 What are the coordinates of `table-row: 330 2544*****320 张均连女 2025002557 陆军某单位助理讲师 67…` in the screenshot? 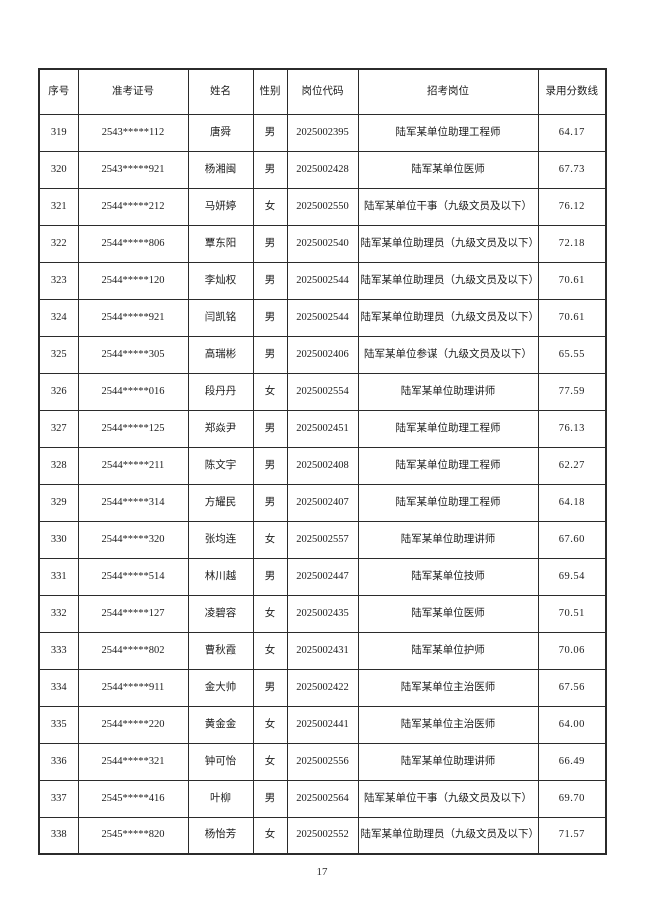 It's located at (322, 539).